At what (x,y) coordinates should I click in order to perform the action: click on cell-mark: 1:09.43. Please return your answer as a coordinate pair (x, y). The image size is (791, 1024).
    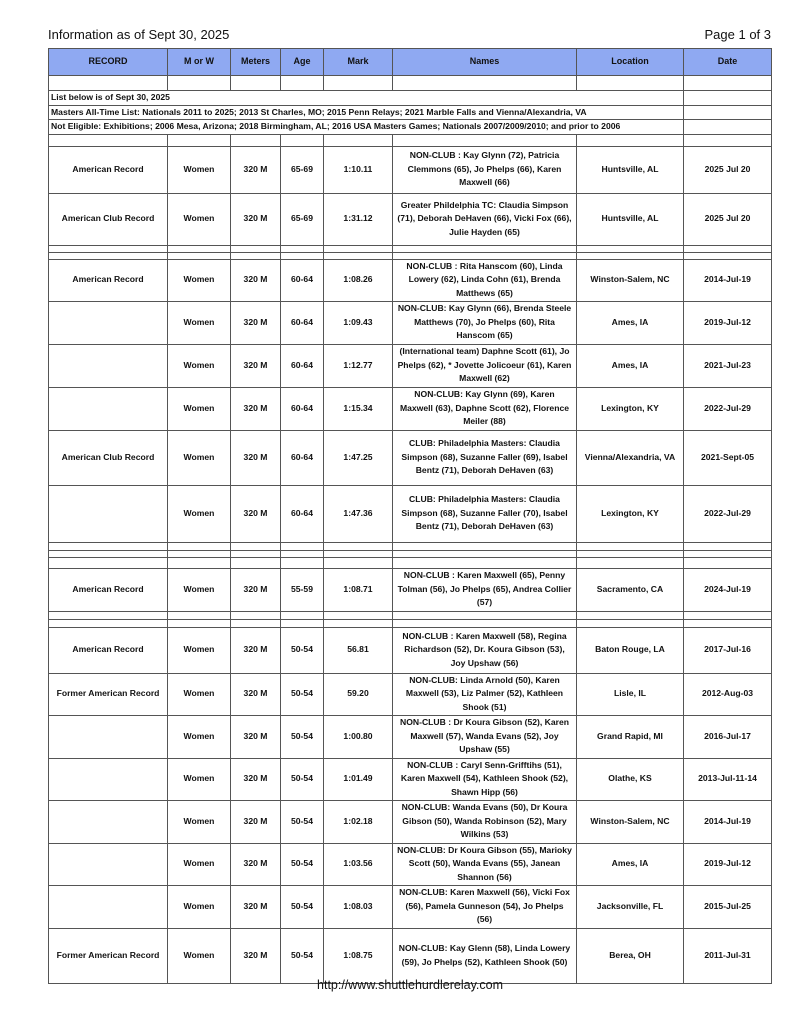
    Looking at the image, I should click on (358, 322).